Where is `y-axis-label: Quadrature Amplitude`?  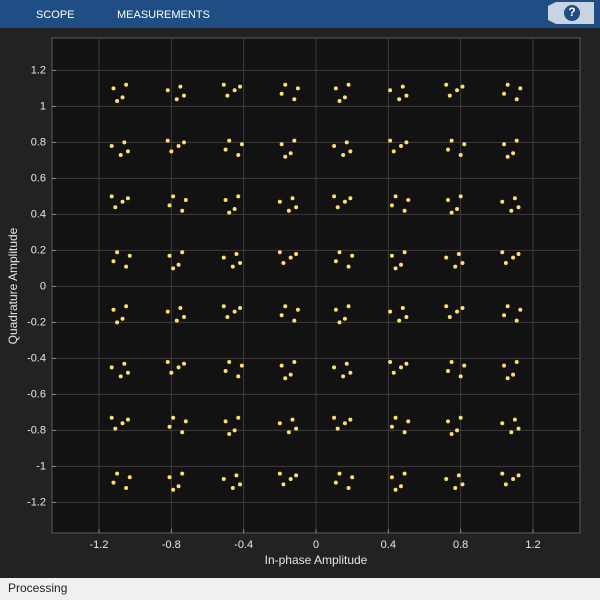 y-axis-label: Quadrature Amplitude is located at coordinates (13, 285).